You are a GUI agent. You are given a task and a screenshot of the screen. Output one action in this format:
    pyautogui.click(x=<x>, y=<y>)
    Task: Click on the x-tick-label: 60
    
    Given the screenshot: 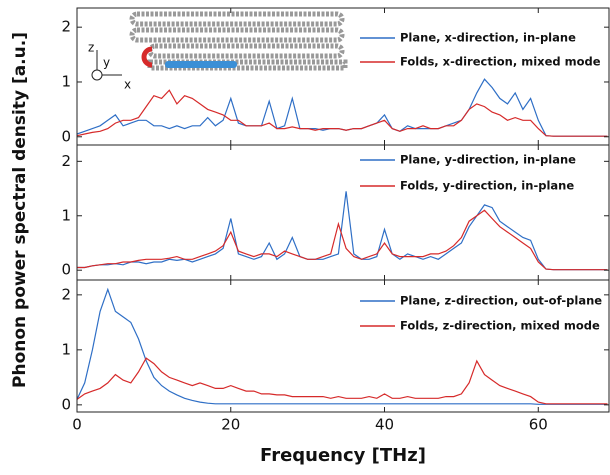 What is the action you would take?
    pyautogui.click(x=538, y=425)
    